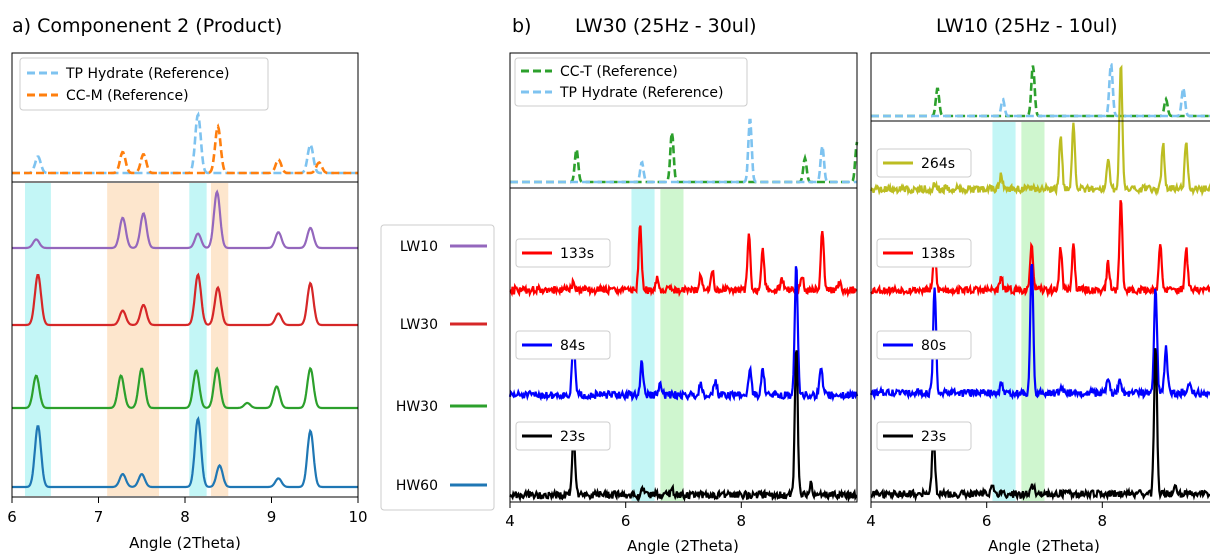  I want to click on legend-lw30-label: LW30, so click(419, 325).